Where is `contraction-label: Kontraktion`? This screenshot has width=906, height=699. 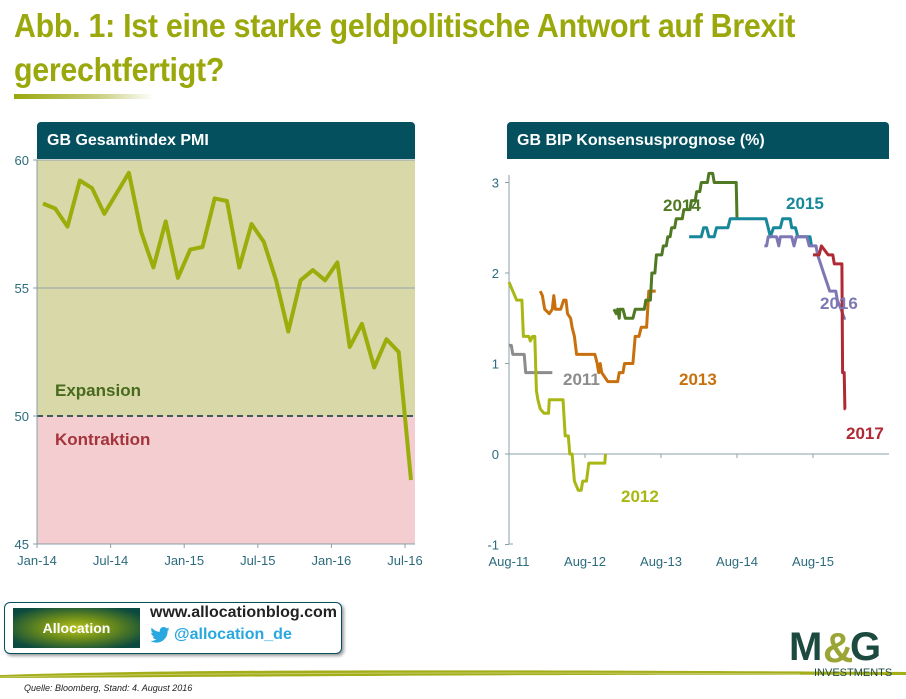
contraction-label: Kontraktion is located at coordinates (102, 439).